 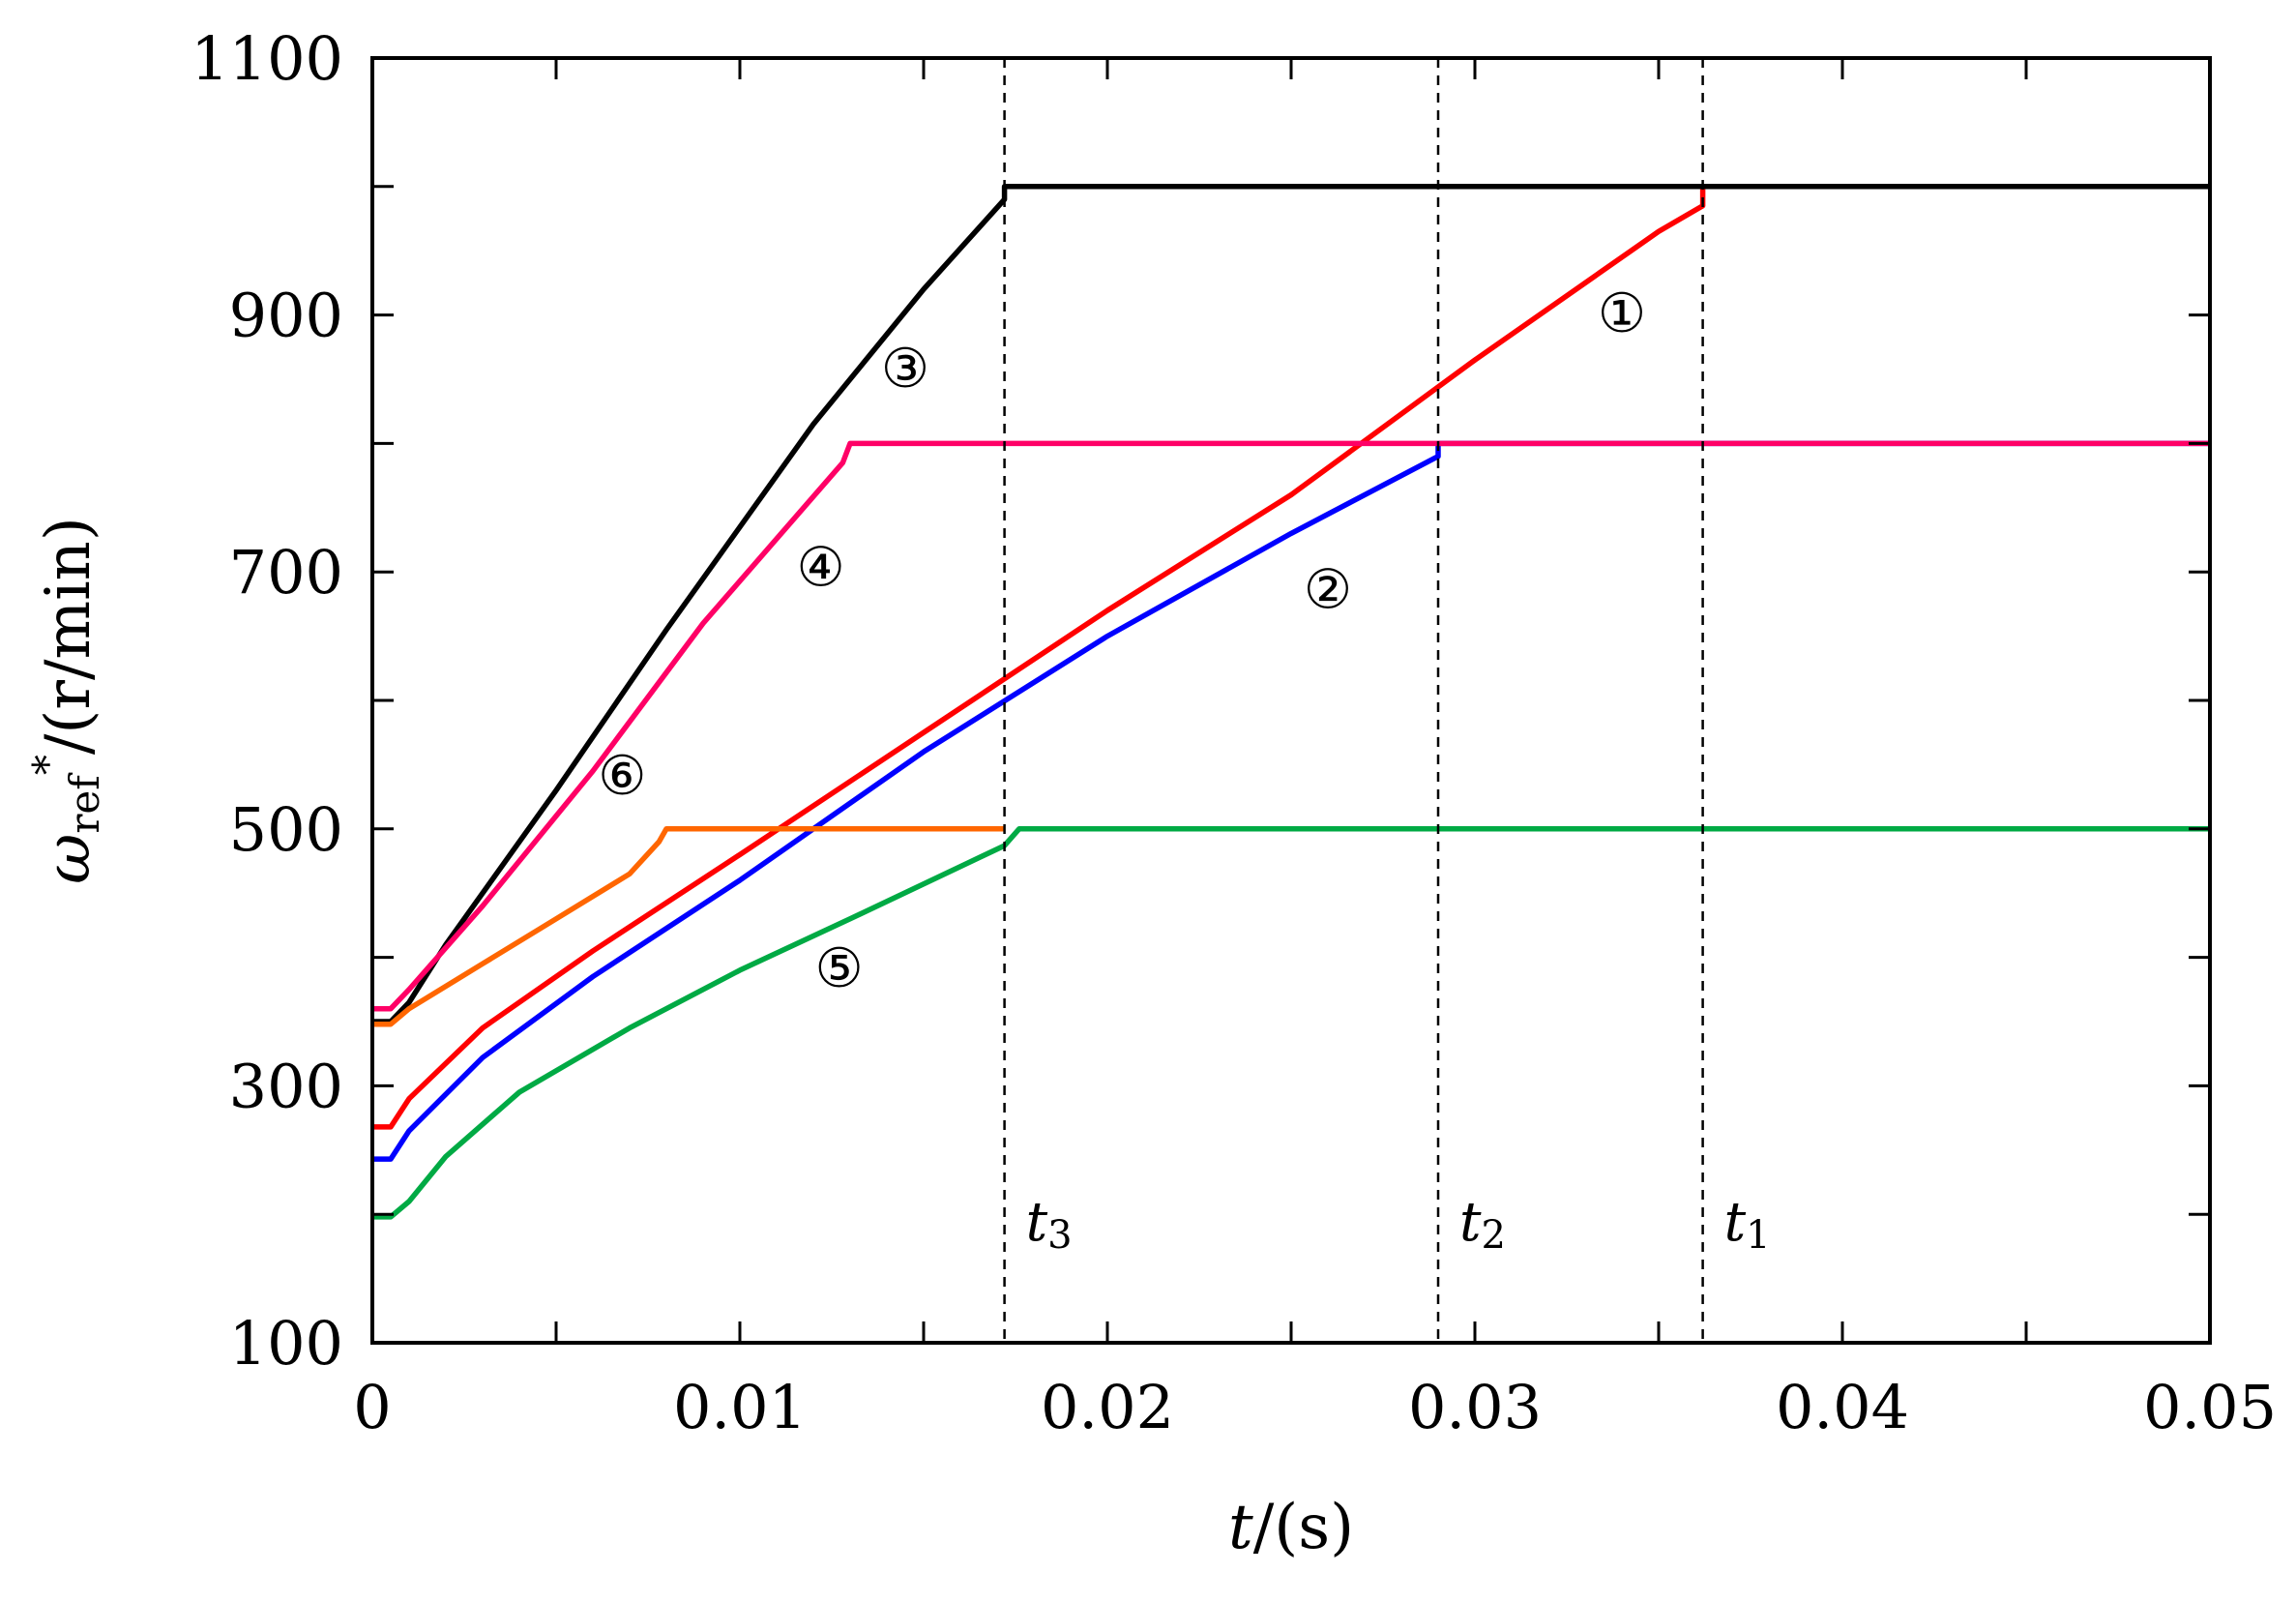 What do you see at coordinates (1482, 1224) in the screenshot?
I see `vline-label-2: t2` at bounding box center [1482, 1224].